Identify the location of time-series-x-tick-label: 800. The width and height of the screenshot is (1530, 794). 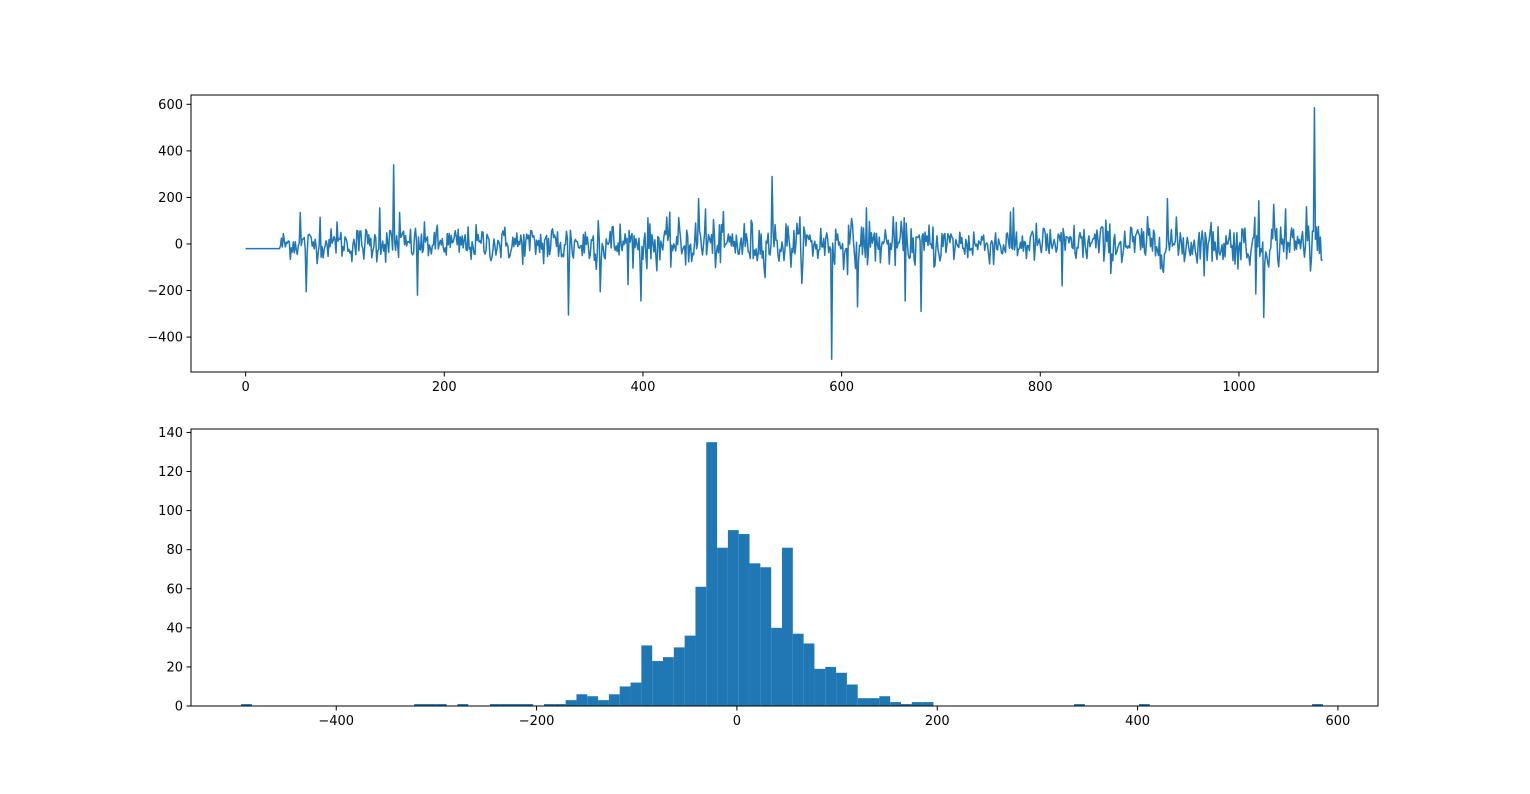
(1040, 387).